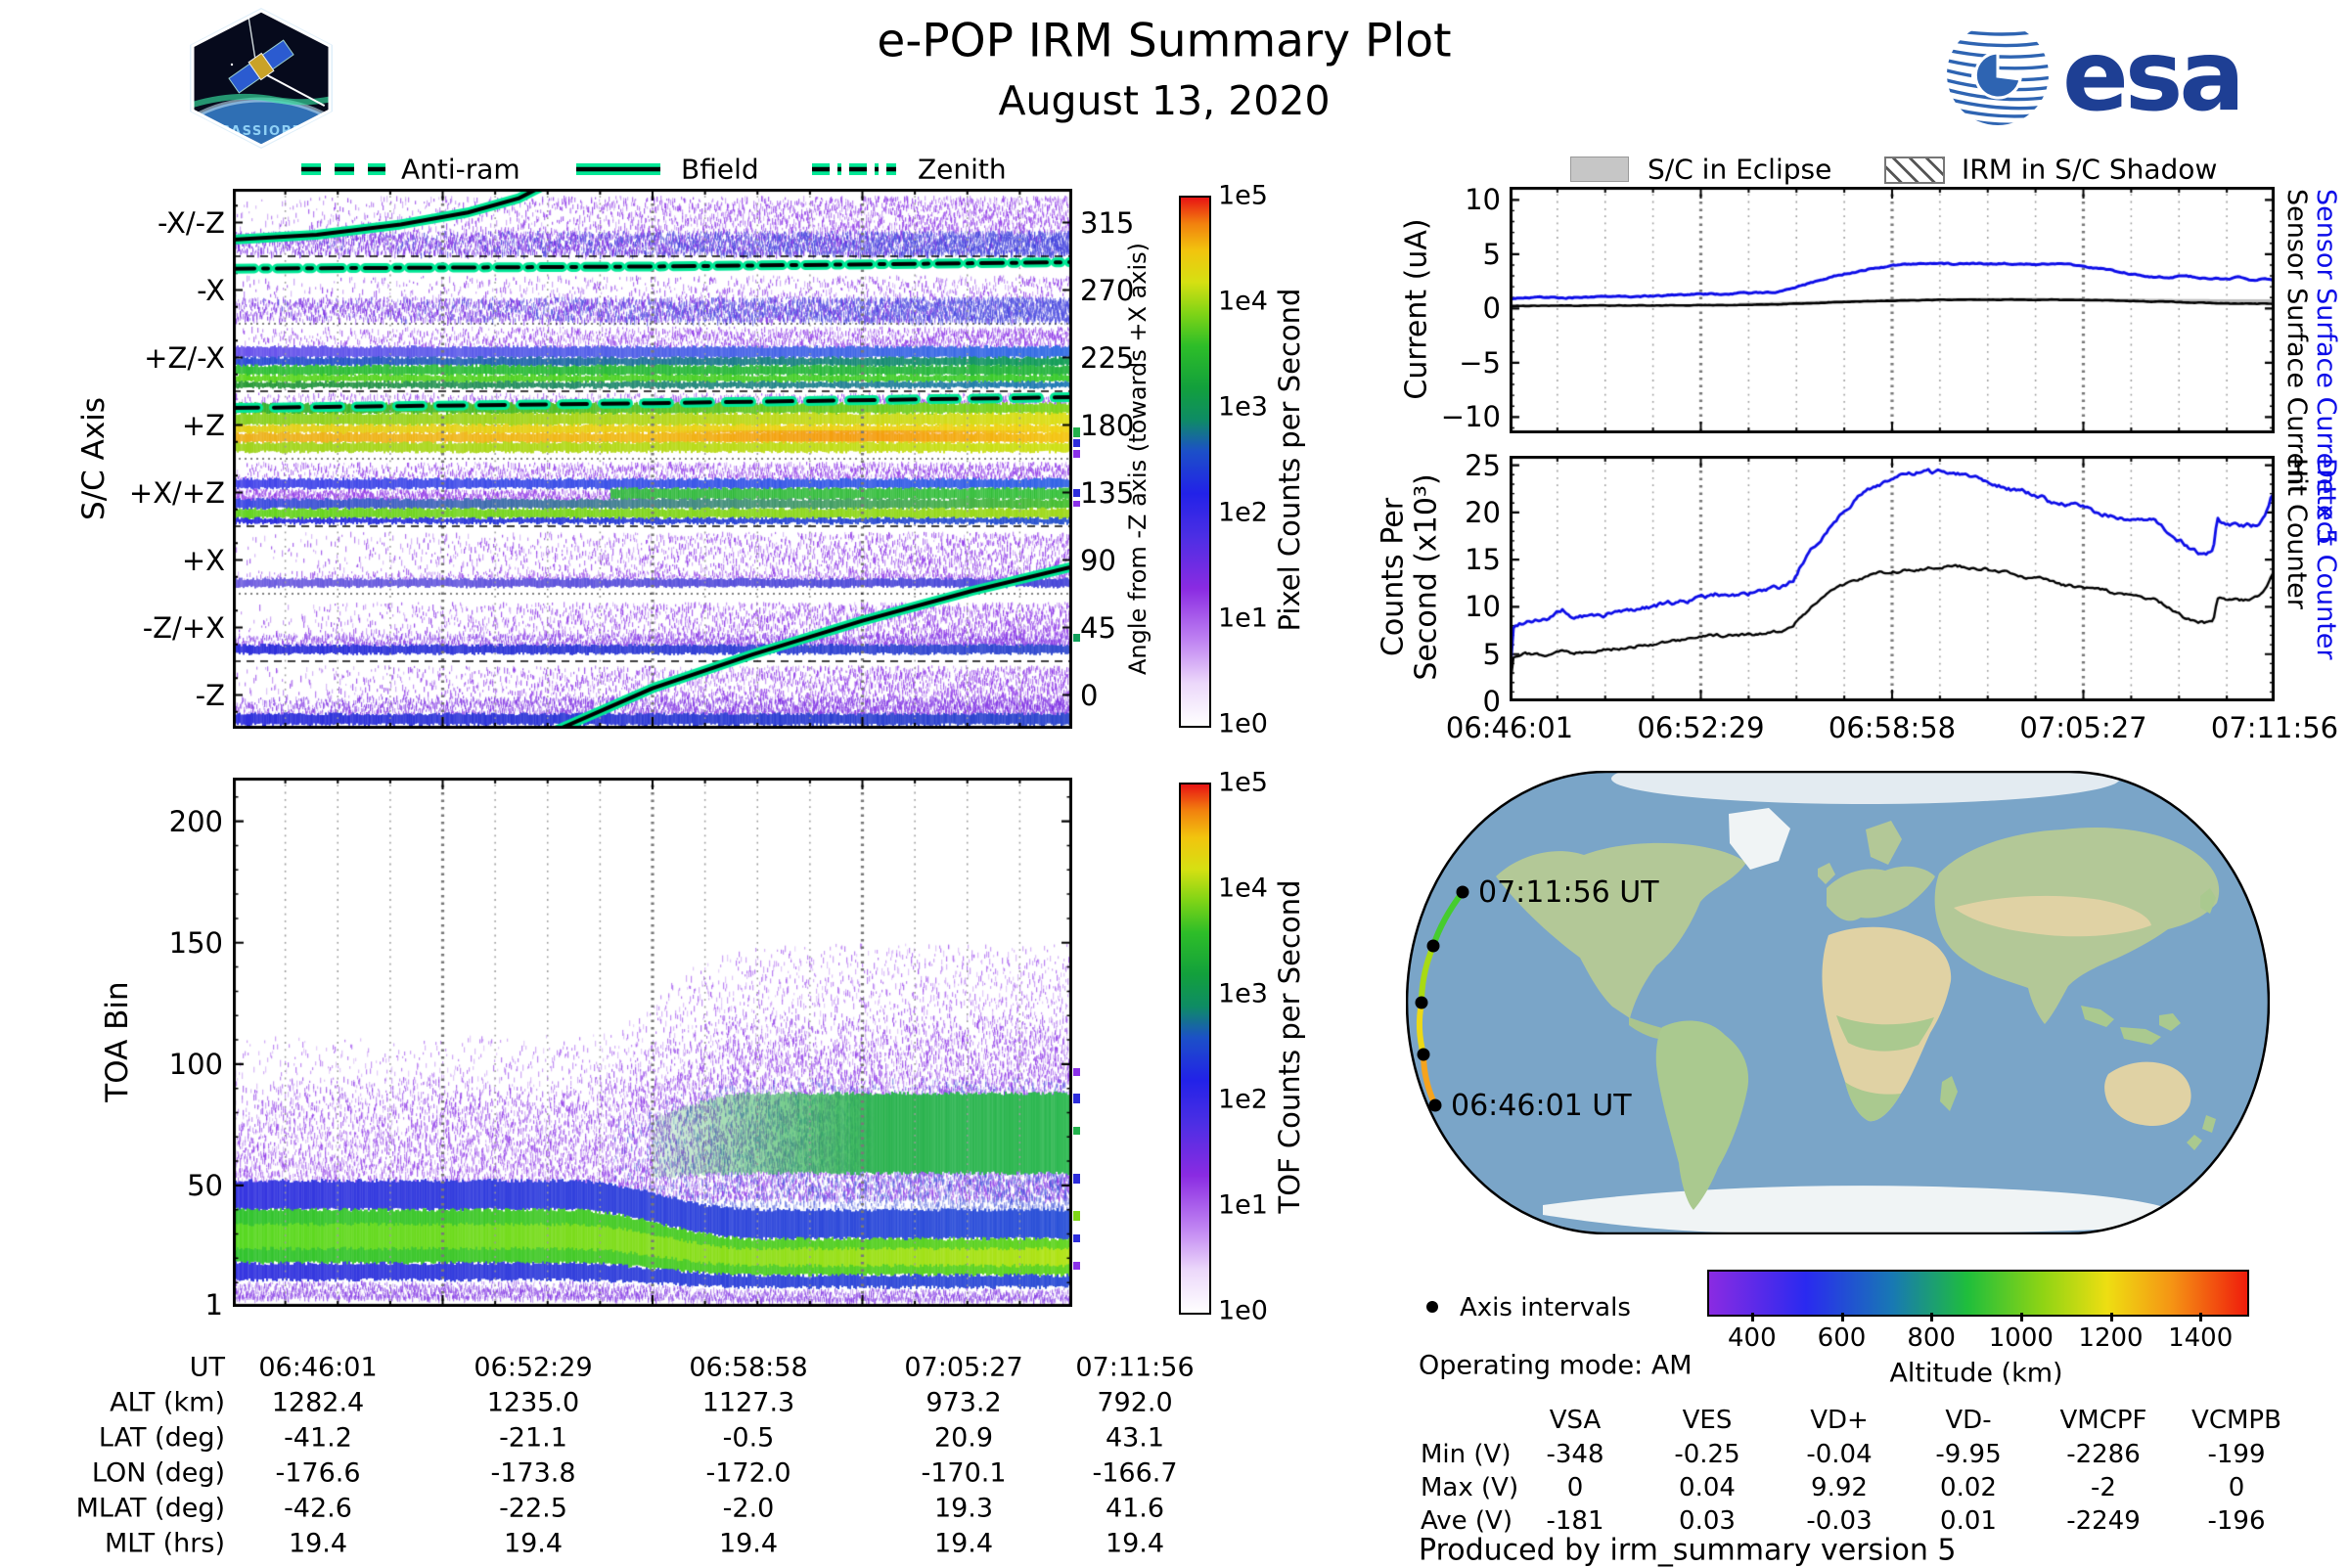 This screenshot has height=1568, width=2348. Describe the element at coordinates (1164, 100) in the screenshot. I see `page-subtitle: August 13, 2020` at that location.